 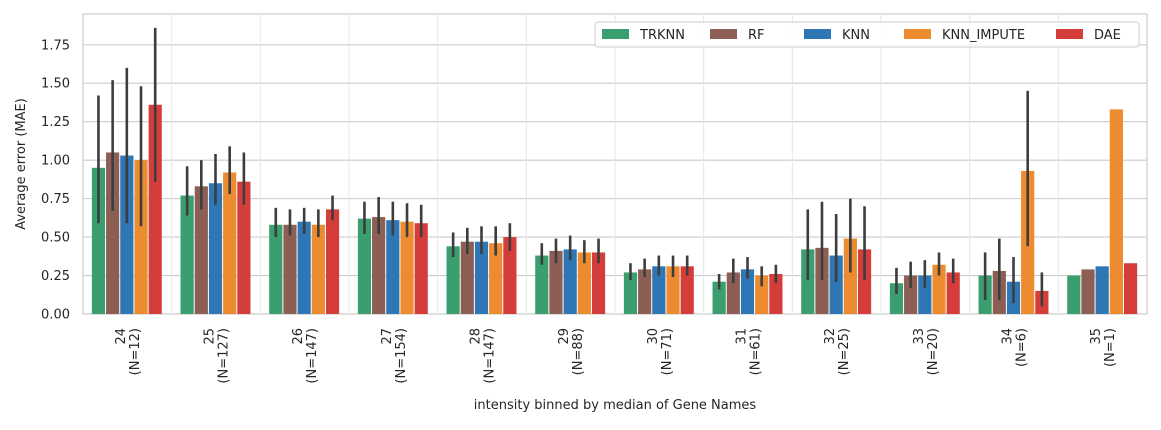 I want to click on legend-label: KNN, so click(x=856, y=35).